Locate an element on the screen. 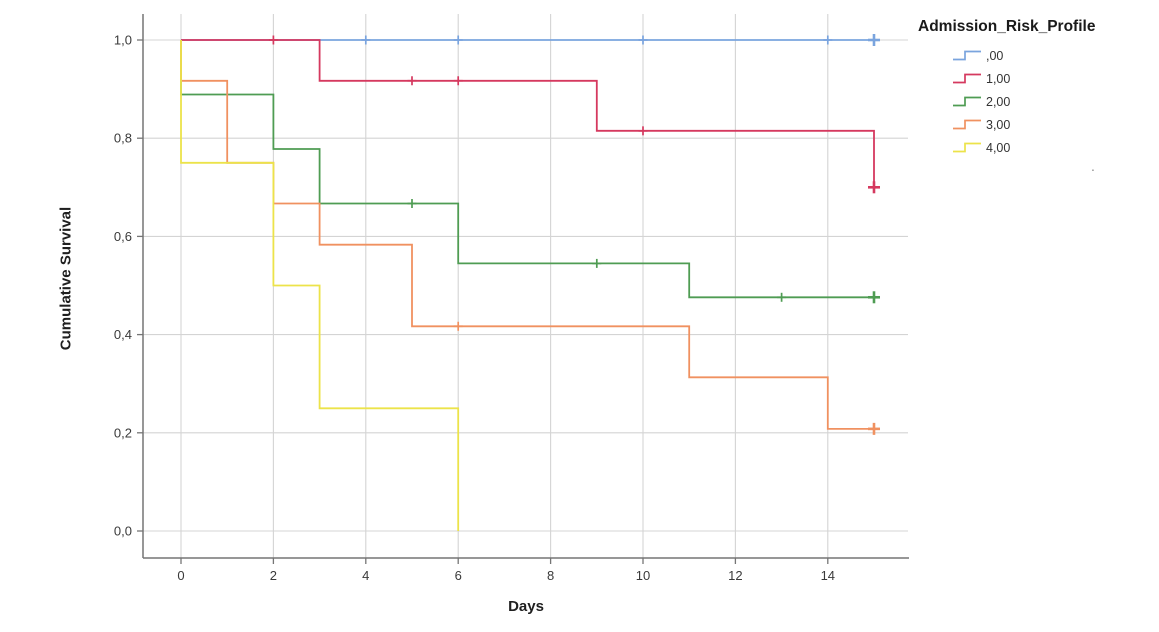  x-tick-label: 8 is located at coordinates (550, 575).